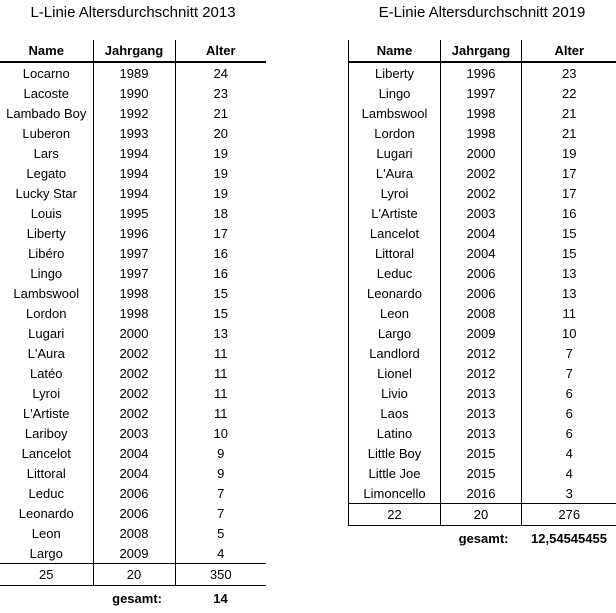  Describe the element at coordinates (394, 173) in the screenshot. I see `name-cell: L'Aura` at that location.